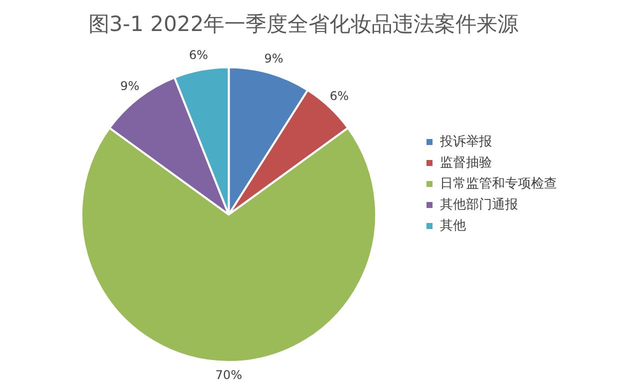  What do you see at coordinates (228, 375) in the screenshot?
I see `data-label: 70%` at bounding box center [228, 375].